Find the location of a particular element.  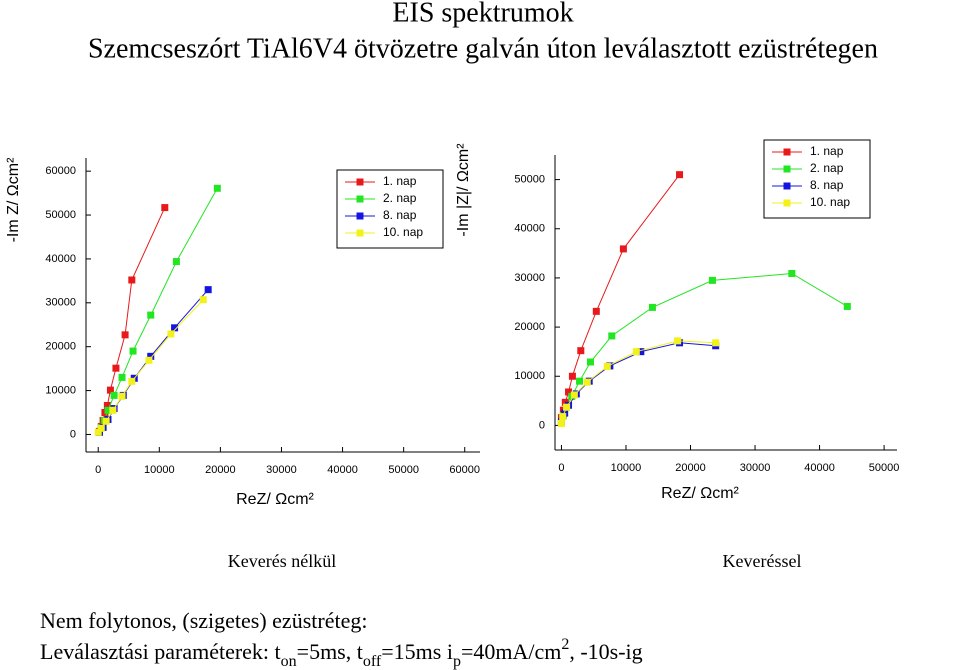

slide-title: EIS spektrumok is located at coordinates (482, 14).